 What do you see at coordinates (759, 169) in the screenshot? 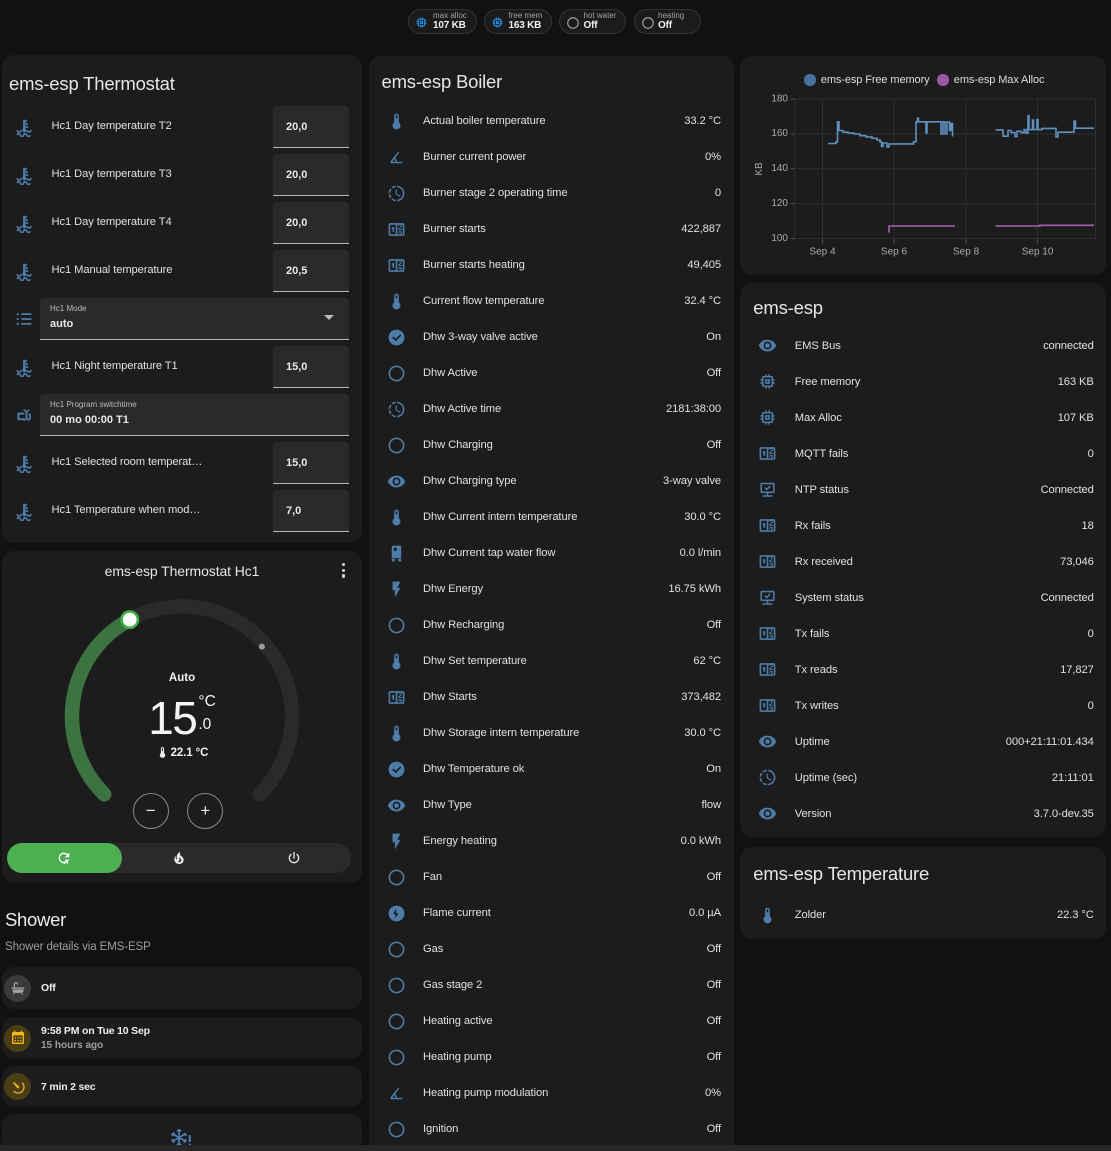
I see `svg-text: KB` at bounding box center [759, 169].